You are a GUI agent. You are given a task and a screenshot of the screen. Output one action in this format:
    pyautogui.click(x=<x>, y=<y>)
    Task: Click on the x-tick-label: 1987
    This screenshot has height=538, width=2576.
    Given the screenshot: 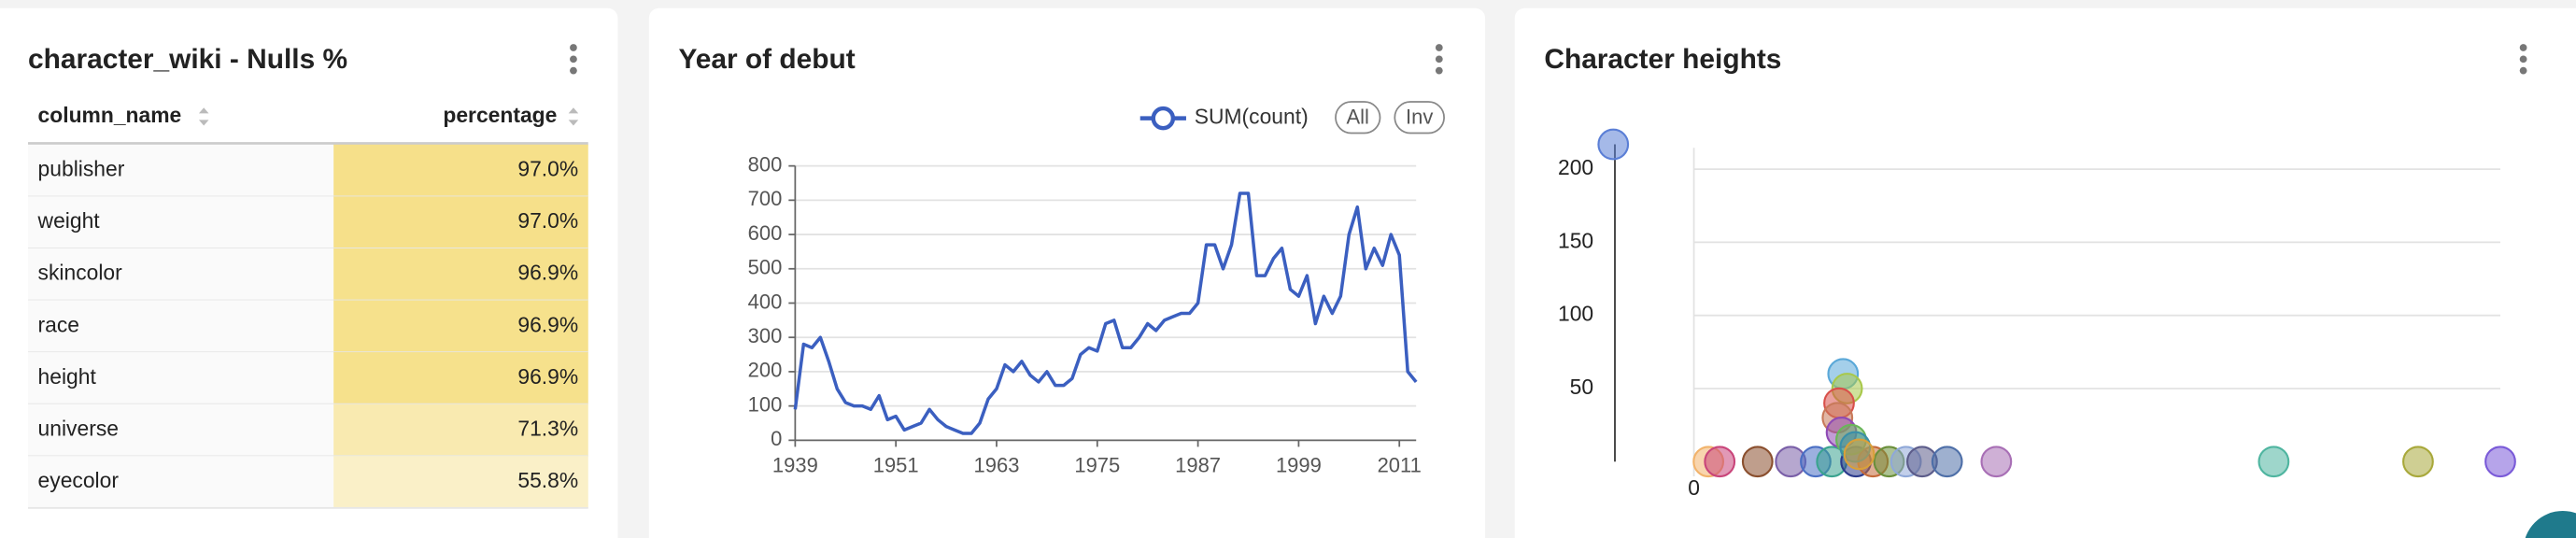 What is the action you would take?
    pyautogui.click(x=1198, y=464)
    